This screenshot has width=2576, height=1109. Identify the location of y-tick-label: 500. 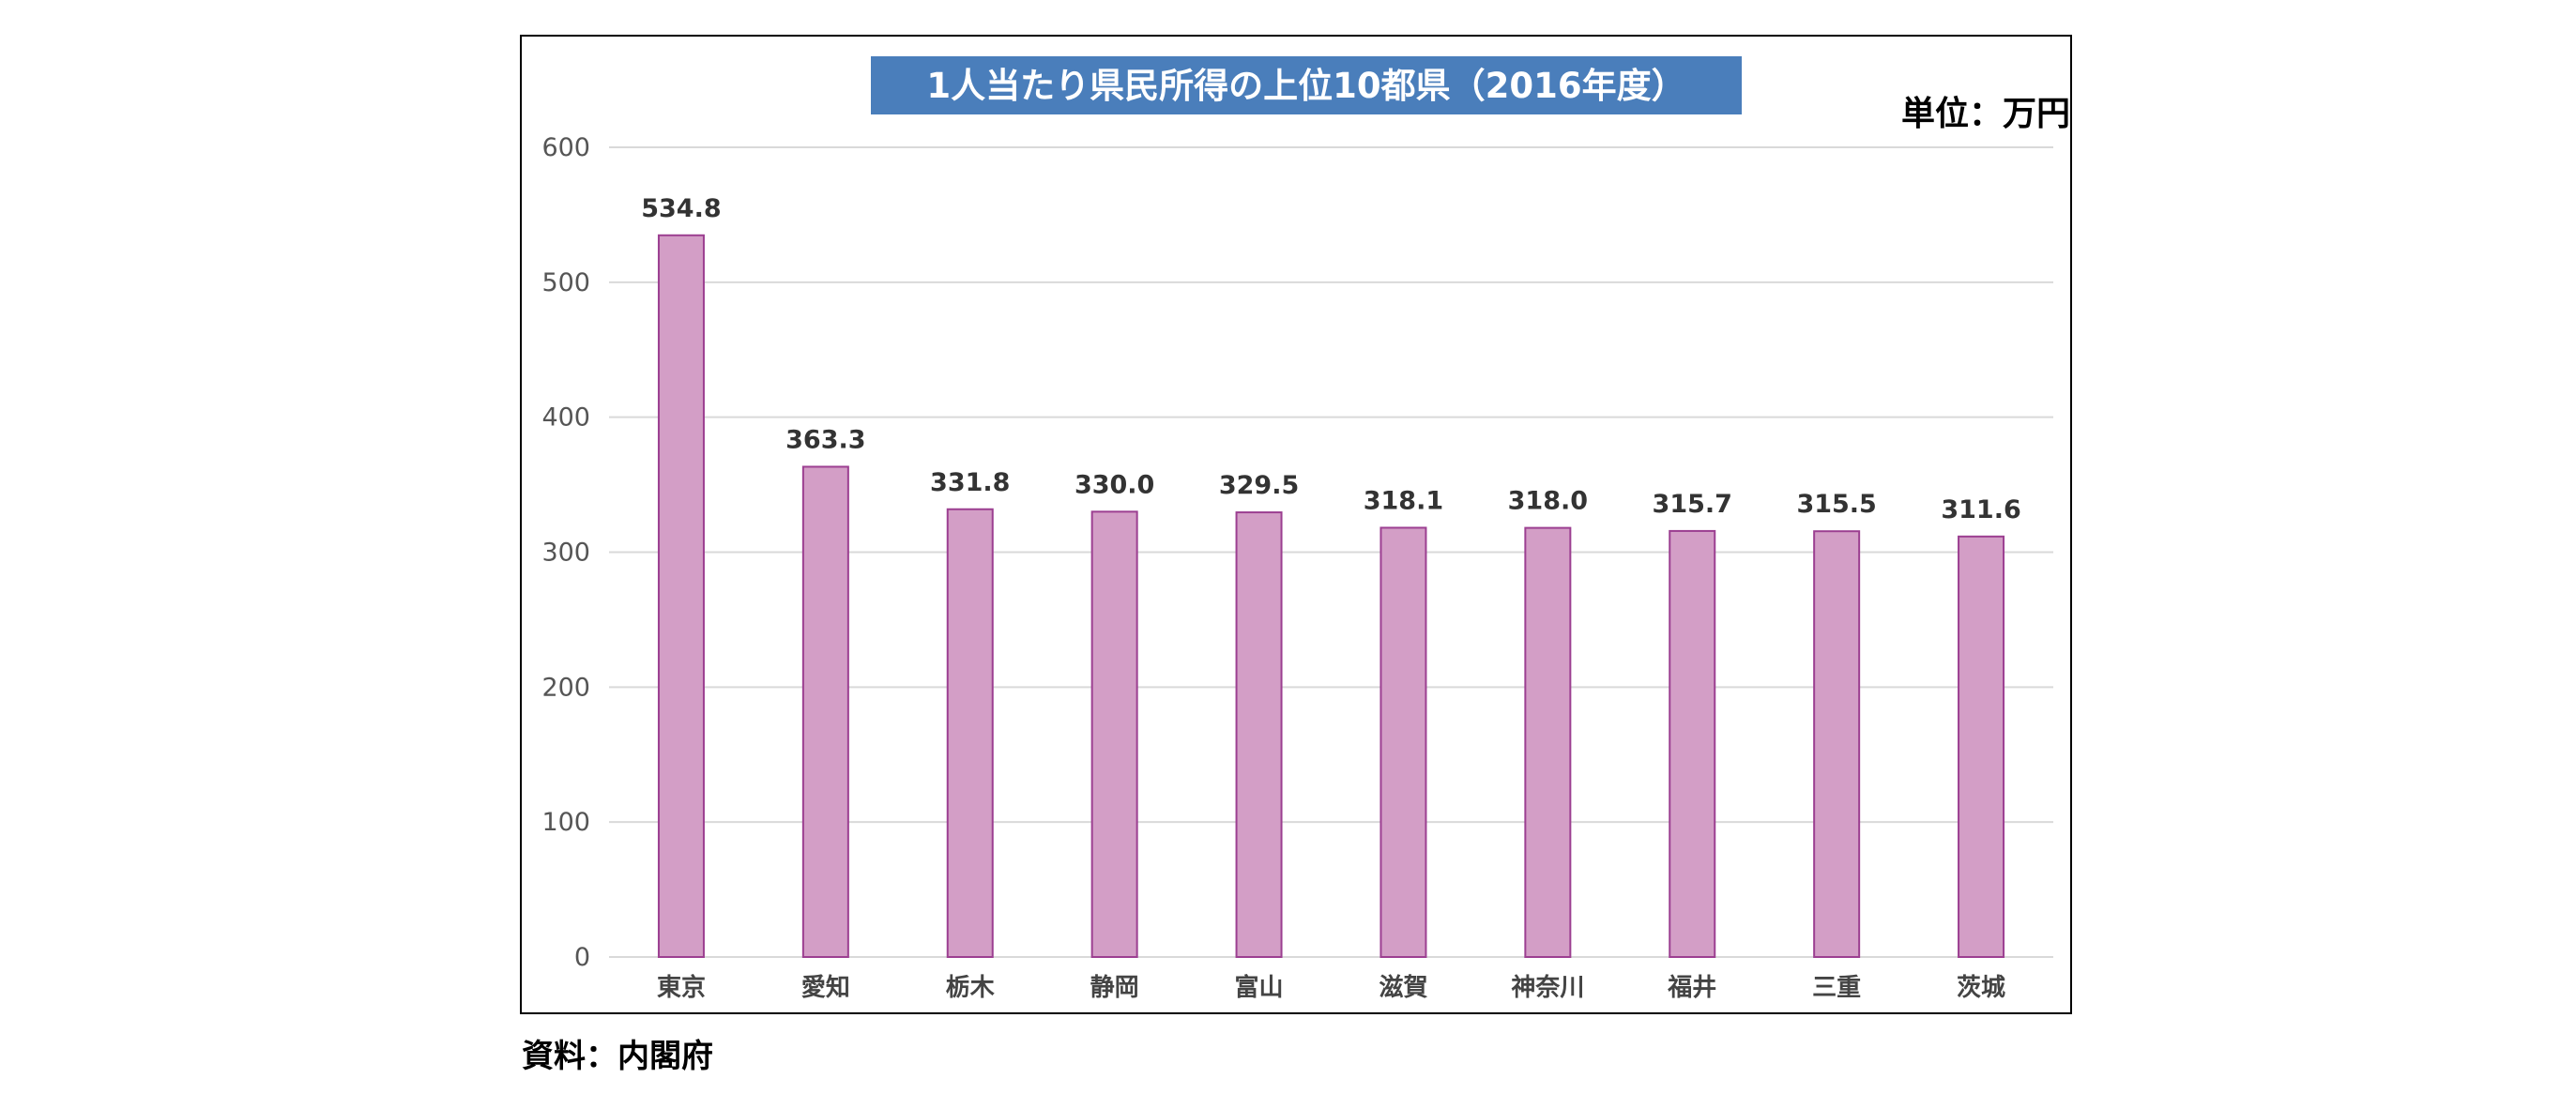
(565, 282).